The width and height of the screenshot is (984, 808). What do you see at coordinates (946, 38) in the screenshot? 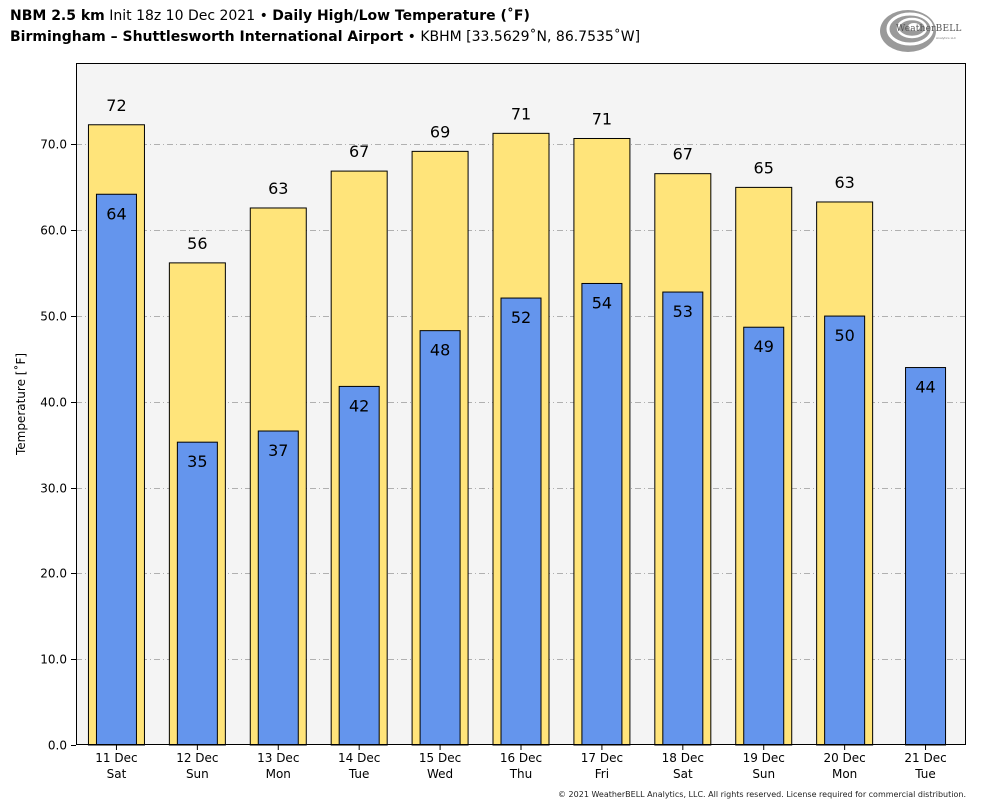
I see `logo-subtext: Analytics LLC` at bounding box center [946, 38].